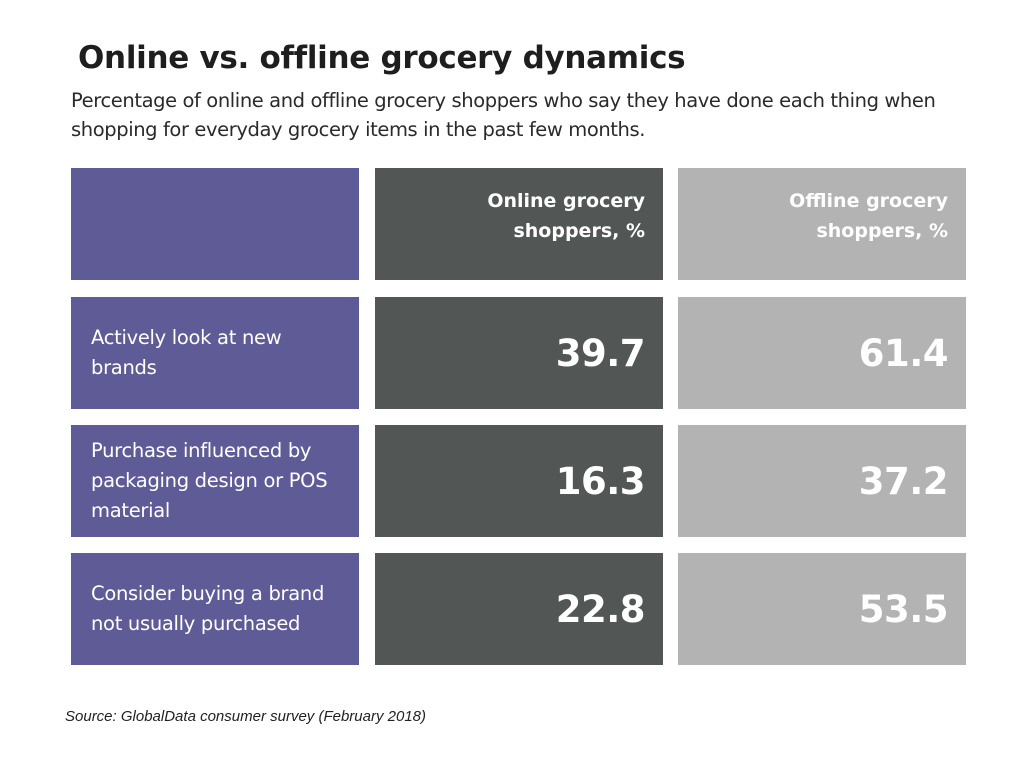 Image resolution: width=1024 pixels, height=768 pixels. Describe the element at coordinates (215, 353) in the screenshot. I see `row-label-new-brands: Actively look at new brands` at that location.